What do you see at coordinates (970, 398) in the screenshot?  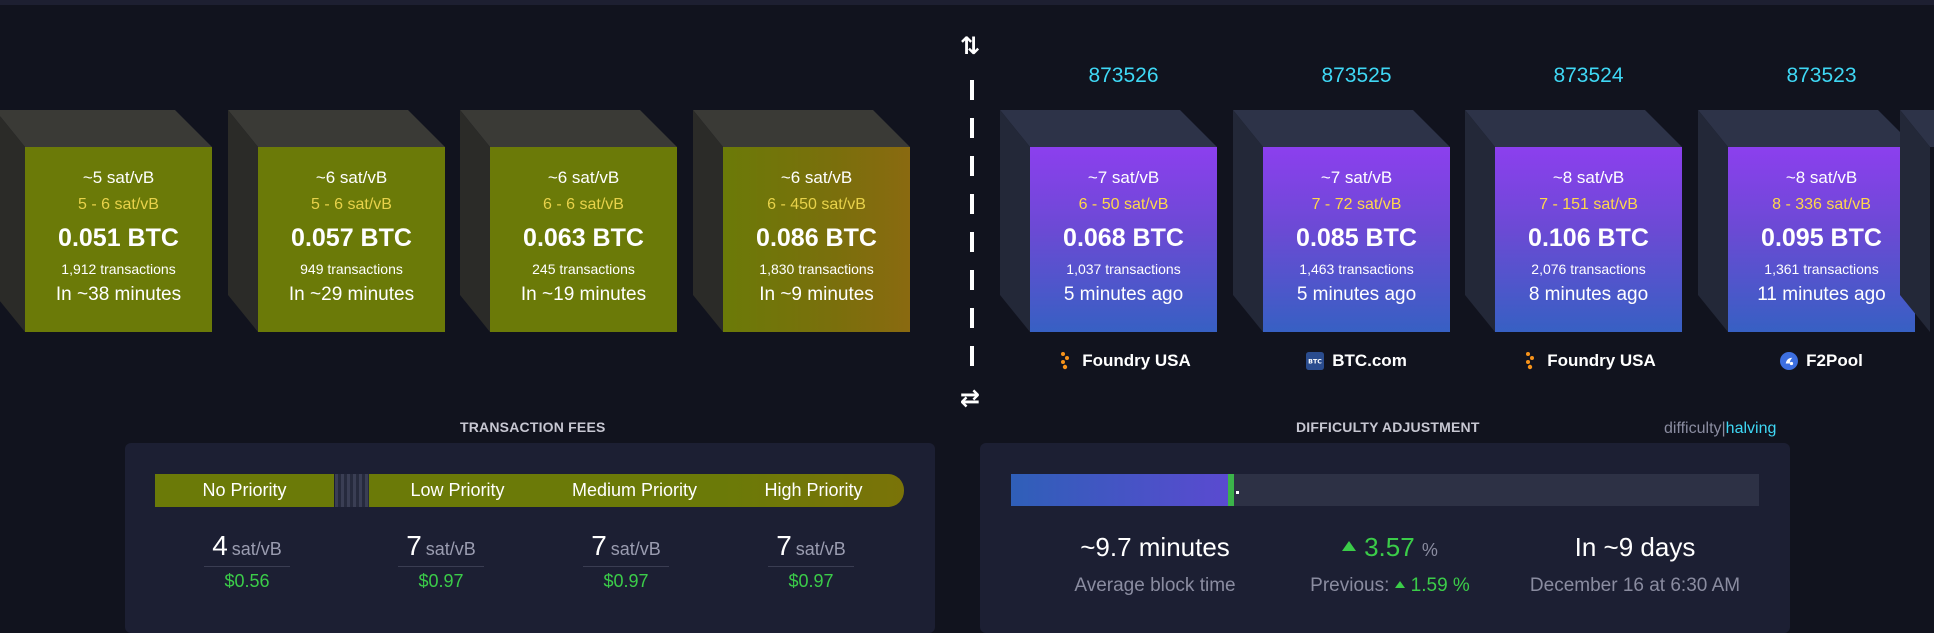 I see `swap-arrows-icon: ⇄` at bounding box center [970, 398].